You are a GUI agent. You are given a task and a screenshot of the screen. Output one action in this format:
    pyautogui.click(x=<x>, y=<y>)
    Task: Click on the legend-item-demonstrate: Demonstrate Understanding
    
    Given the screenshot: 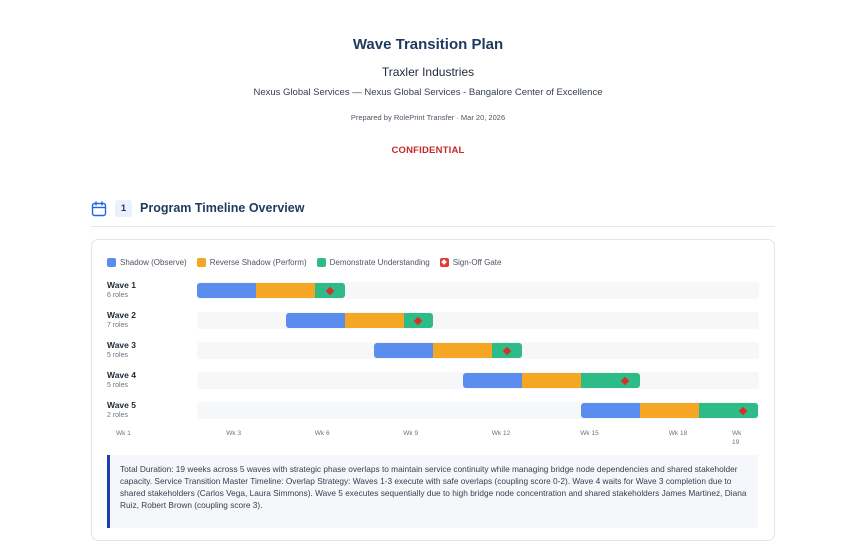 What is the action you would take?
    pyautogui.click(x=373, y=262)
    